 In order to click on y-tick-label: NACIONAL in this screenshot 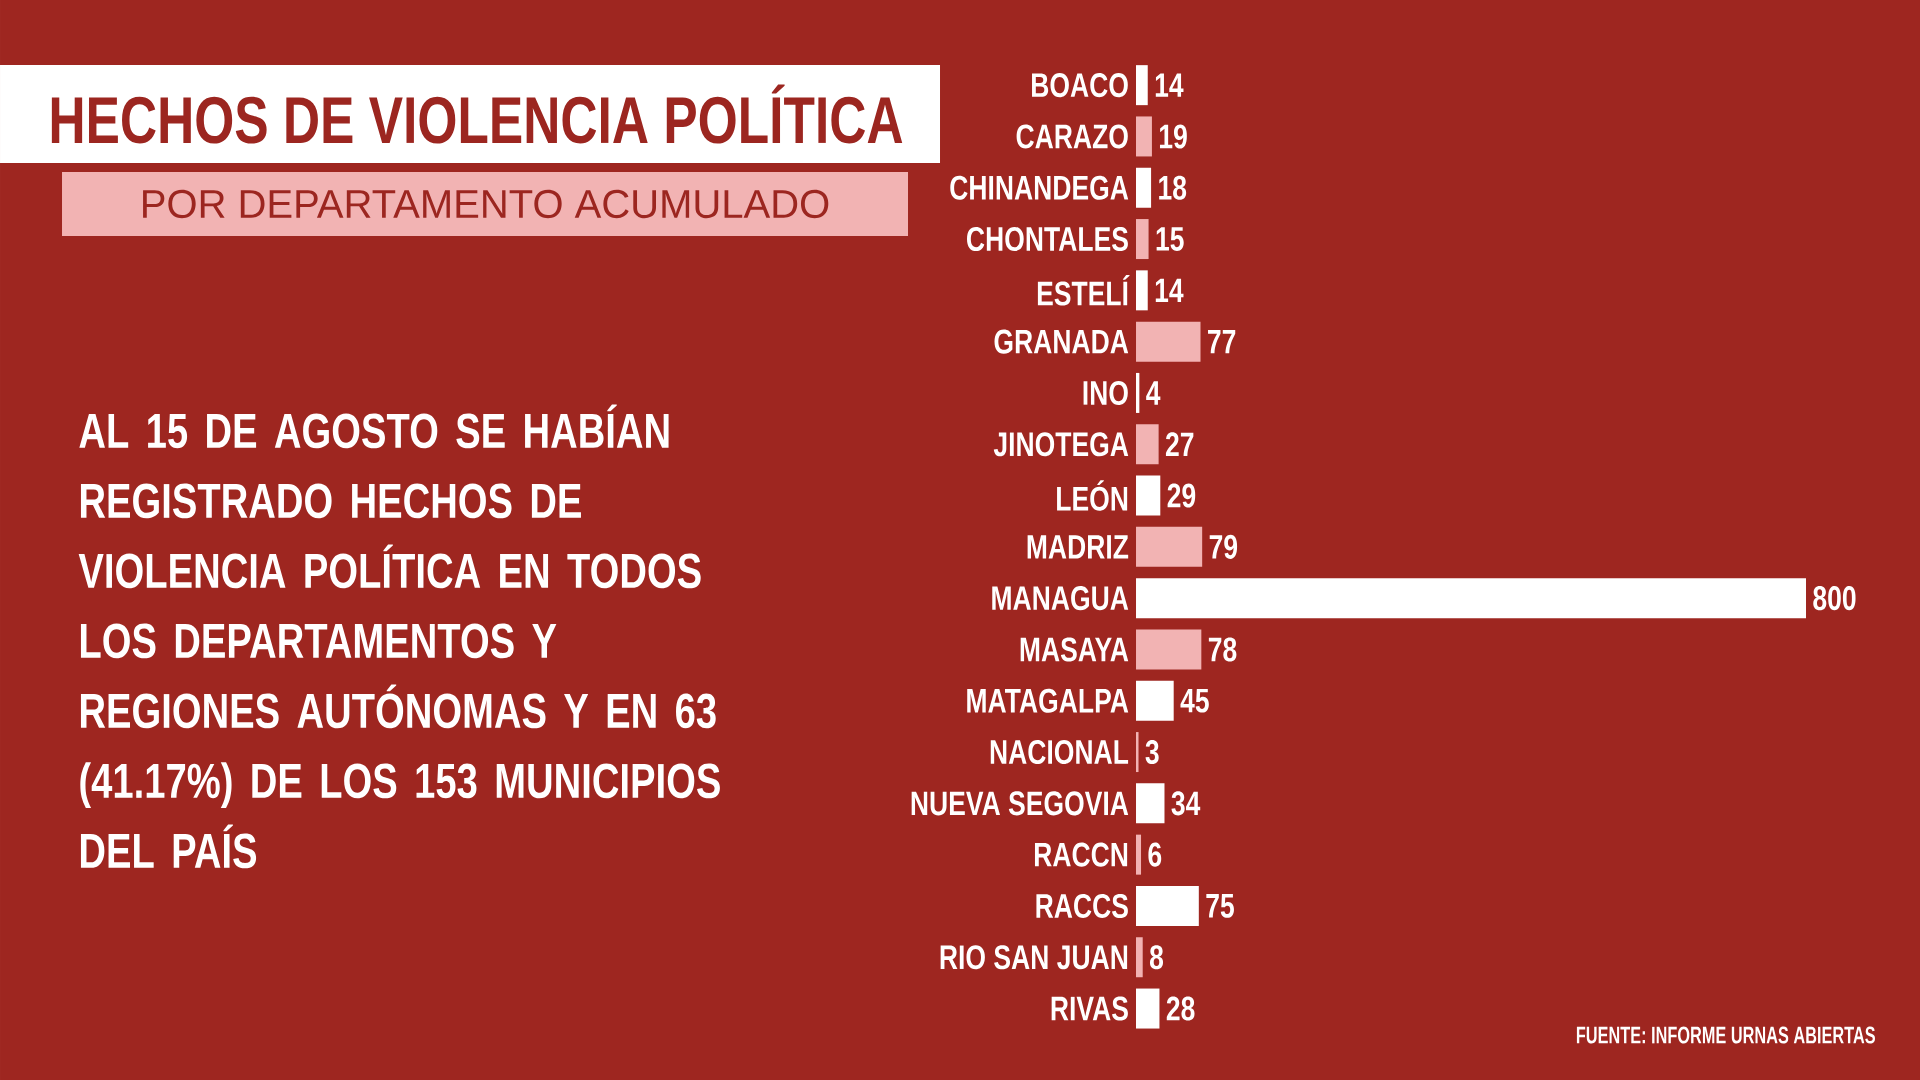, I will do `click(1059, 752)`.